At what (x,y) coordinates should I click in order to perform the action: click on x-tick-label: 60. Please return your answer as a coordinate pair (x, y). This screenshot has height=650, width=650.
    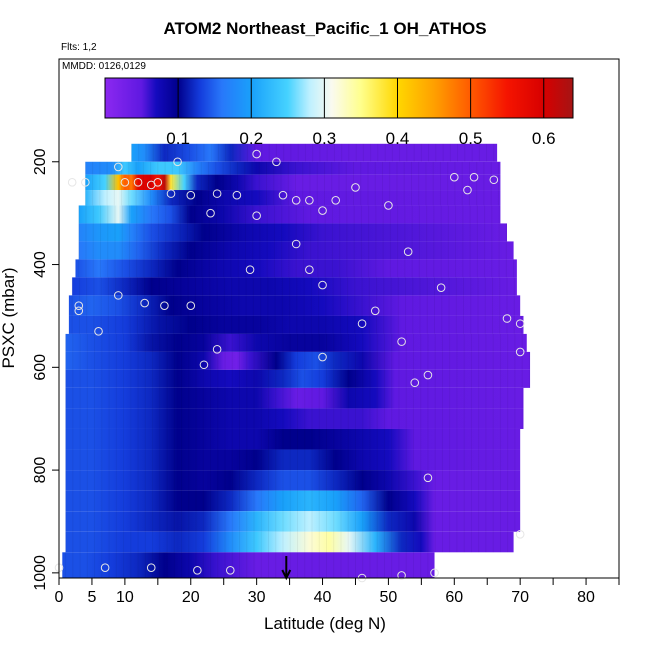
    Looking at the image, I should click on (454, 597).